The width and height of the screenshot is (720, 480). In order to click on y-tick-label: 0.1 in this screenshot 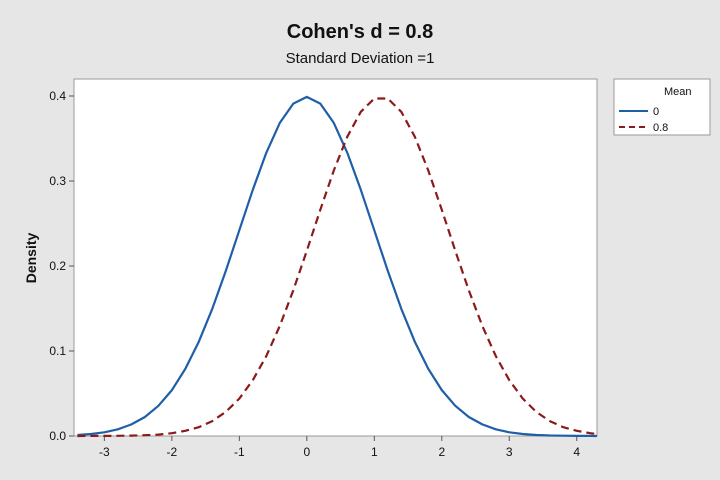, I will do `click(57, 351)`.